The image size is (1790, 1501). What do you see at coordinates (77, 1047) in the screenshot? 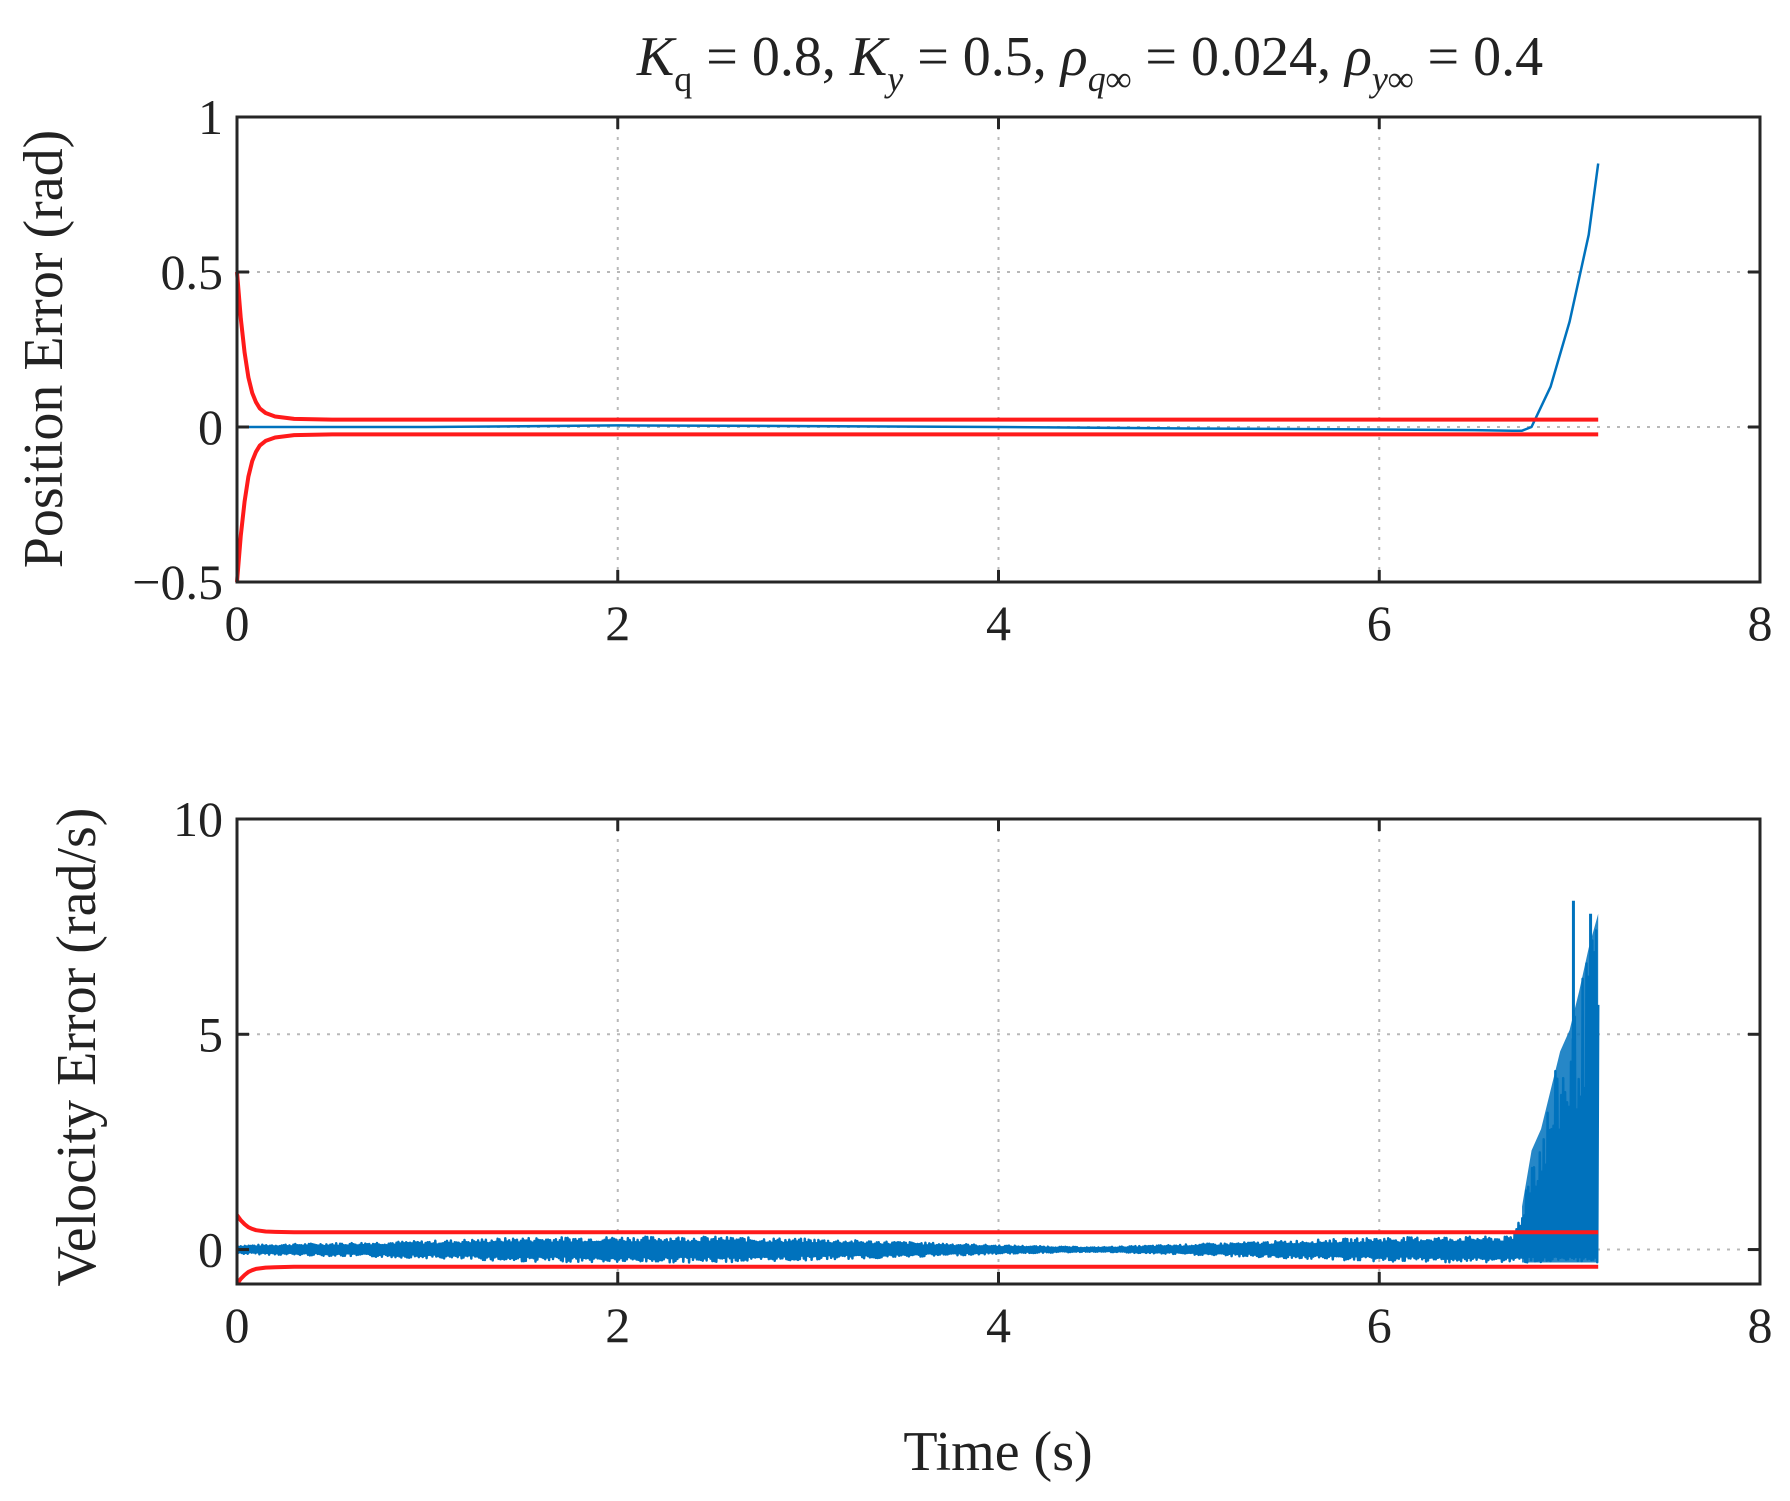
I see `y-axis-label: Velocity Error (rad/s)` at bounding box center [77, 1047].